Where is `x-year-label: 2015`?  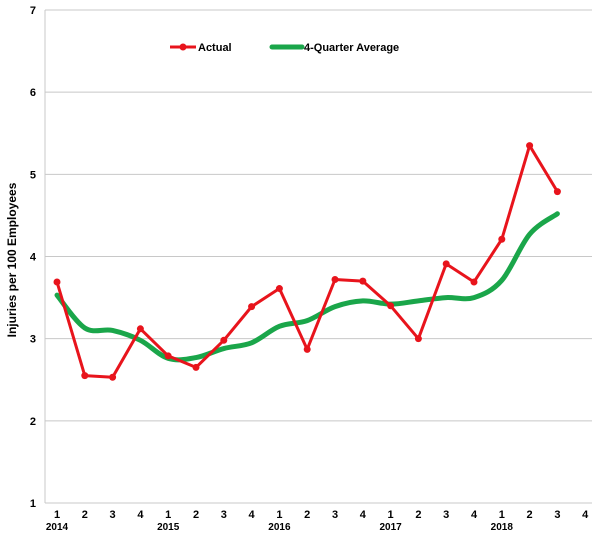
x-year-label: 2015 is located at coordinates (168, 527).